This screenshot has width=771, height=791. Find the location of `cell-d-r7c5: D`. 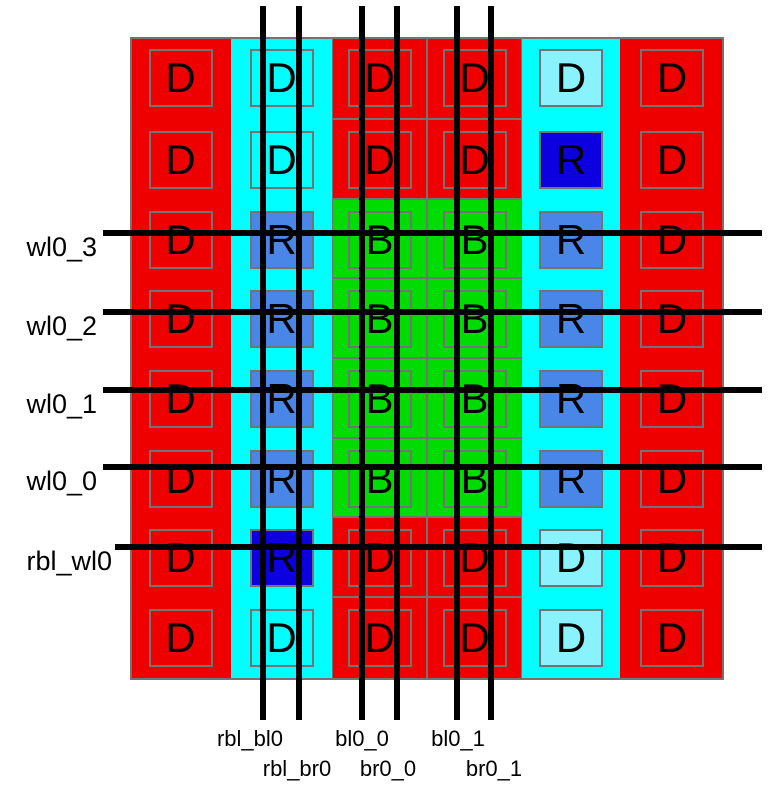

cell-d-r7c5: D is located at coordinates (571, 558).